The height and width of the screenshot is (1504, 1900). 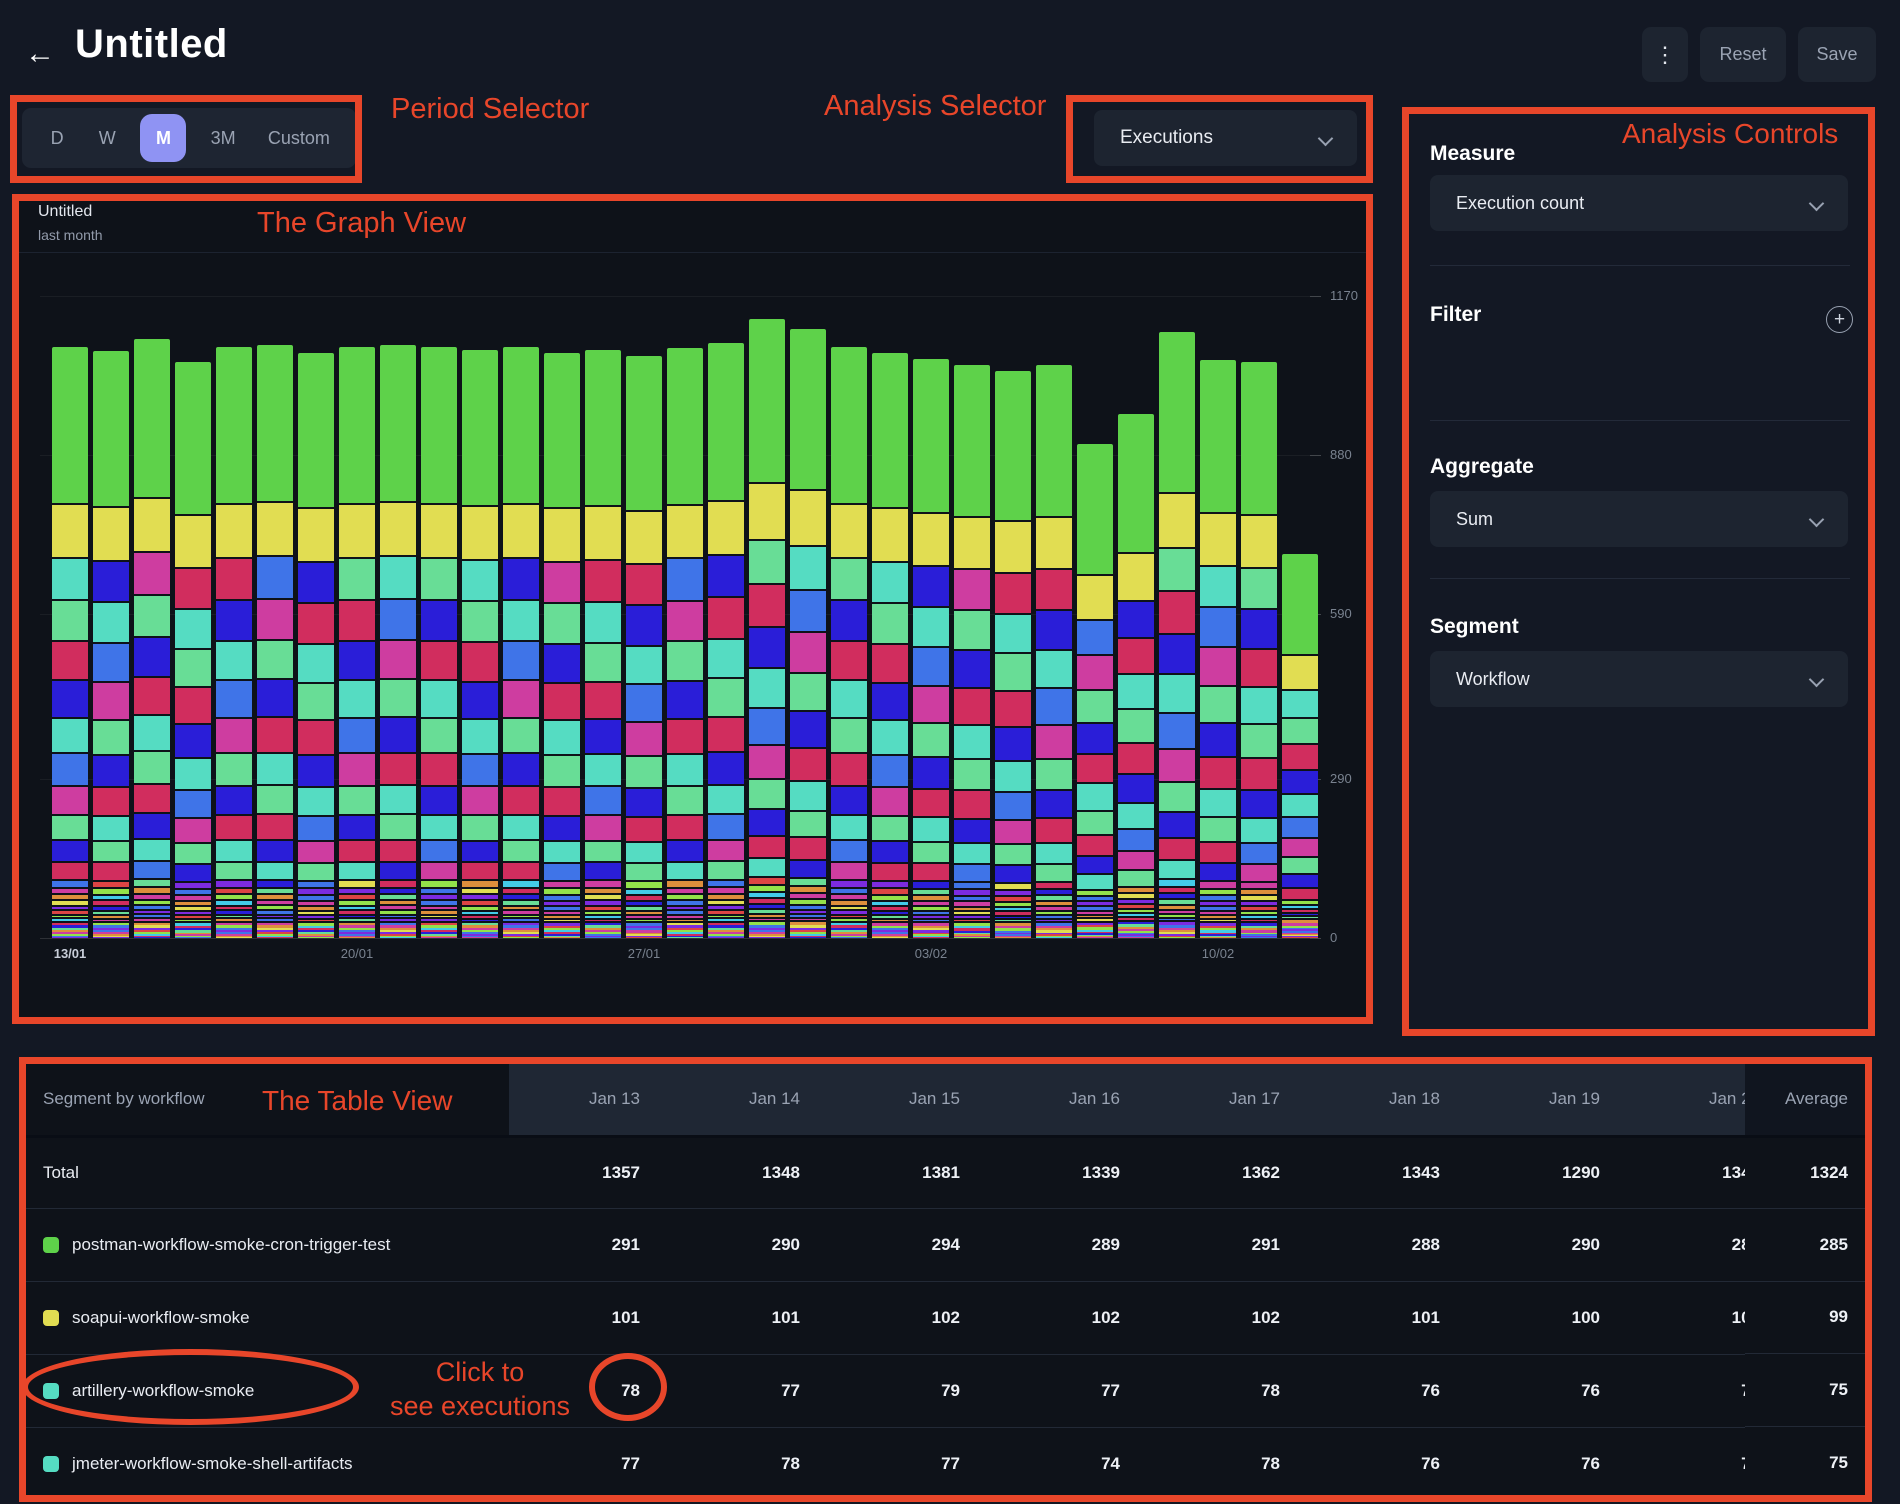 I want to click on row-name-cell: artillery-workflow-smoke, so click(x=264, y=1391).